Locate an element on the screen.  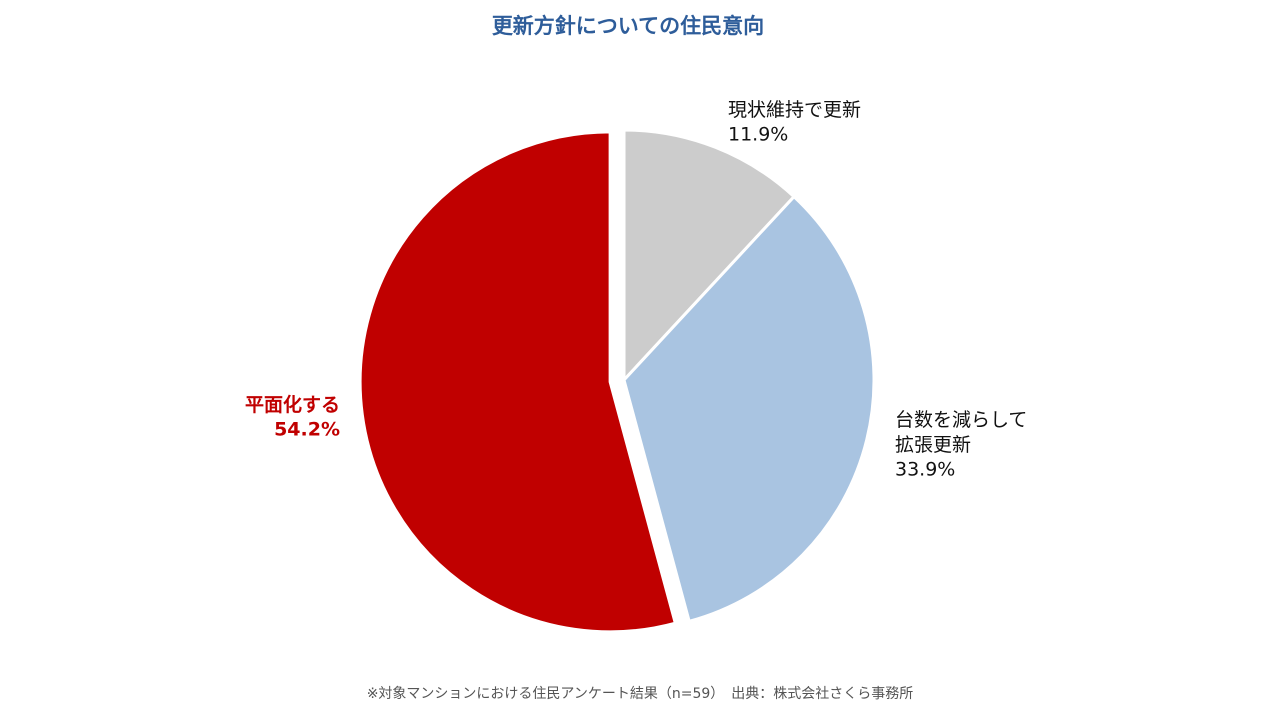
value-label: 54.2% is located at coordinates (307, 430).